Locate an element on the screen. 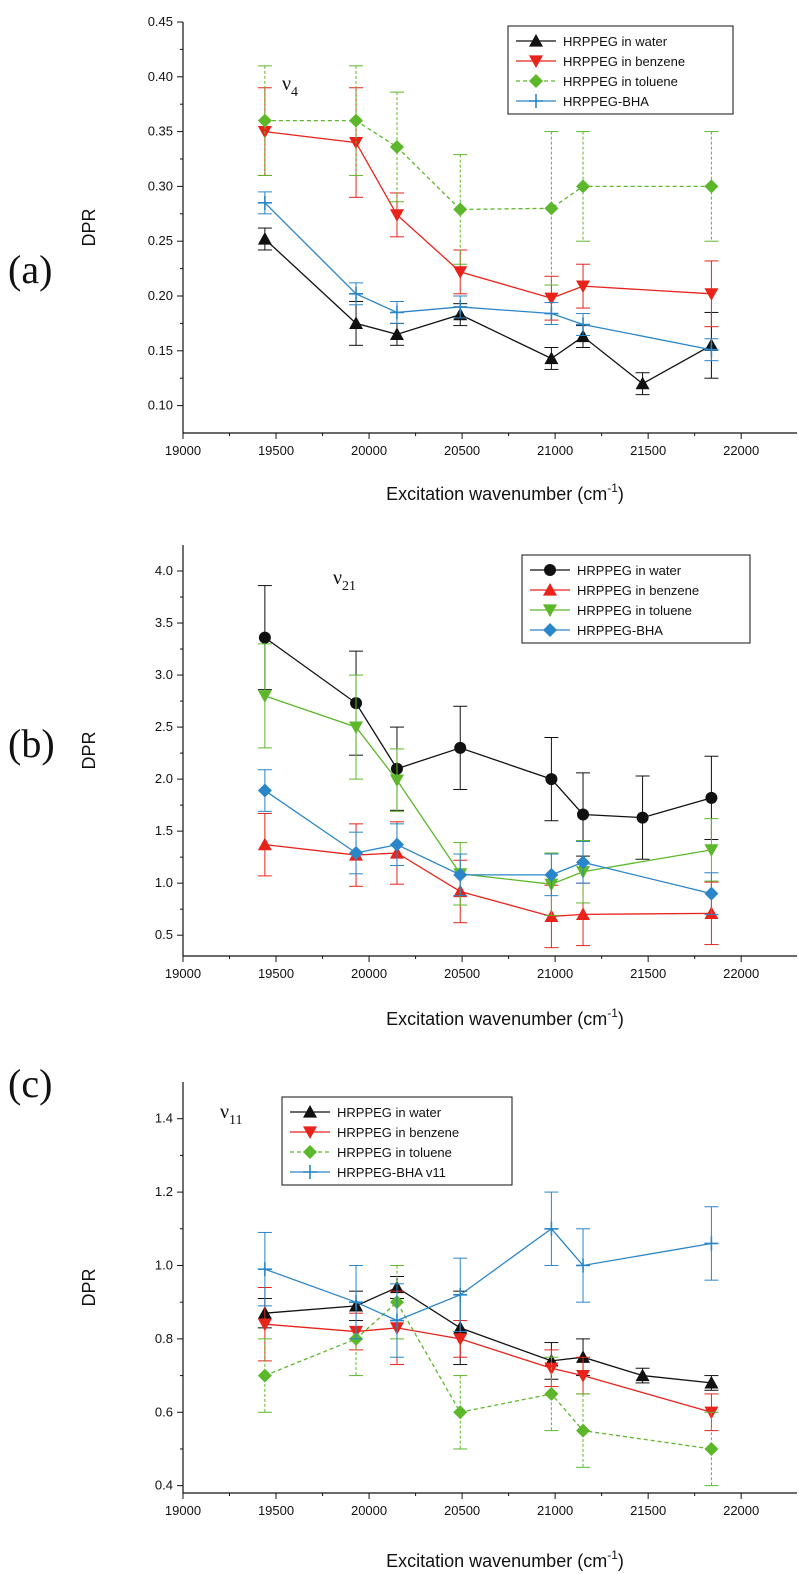  x-axis-label: Excitation wavenumber (cm-1) is located at coordinates (505, 1559).